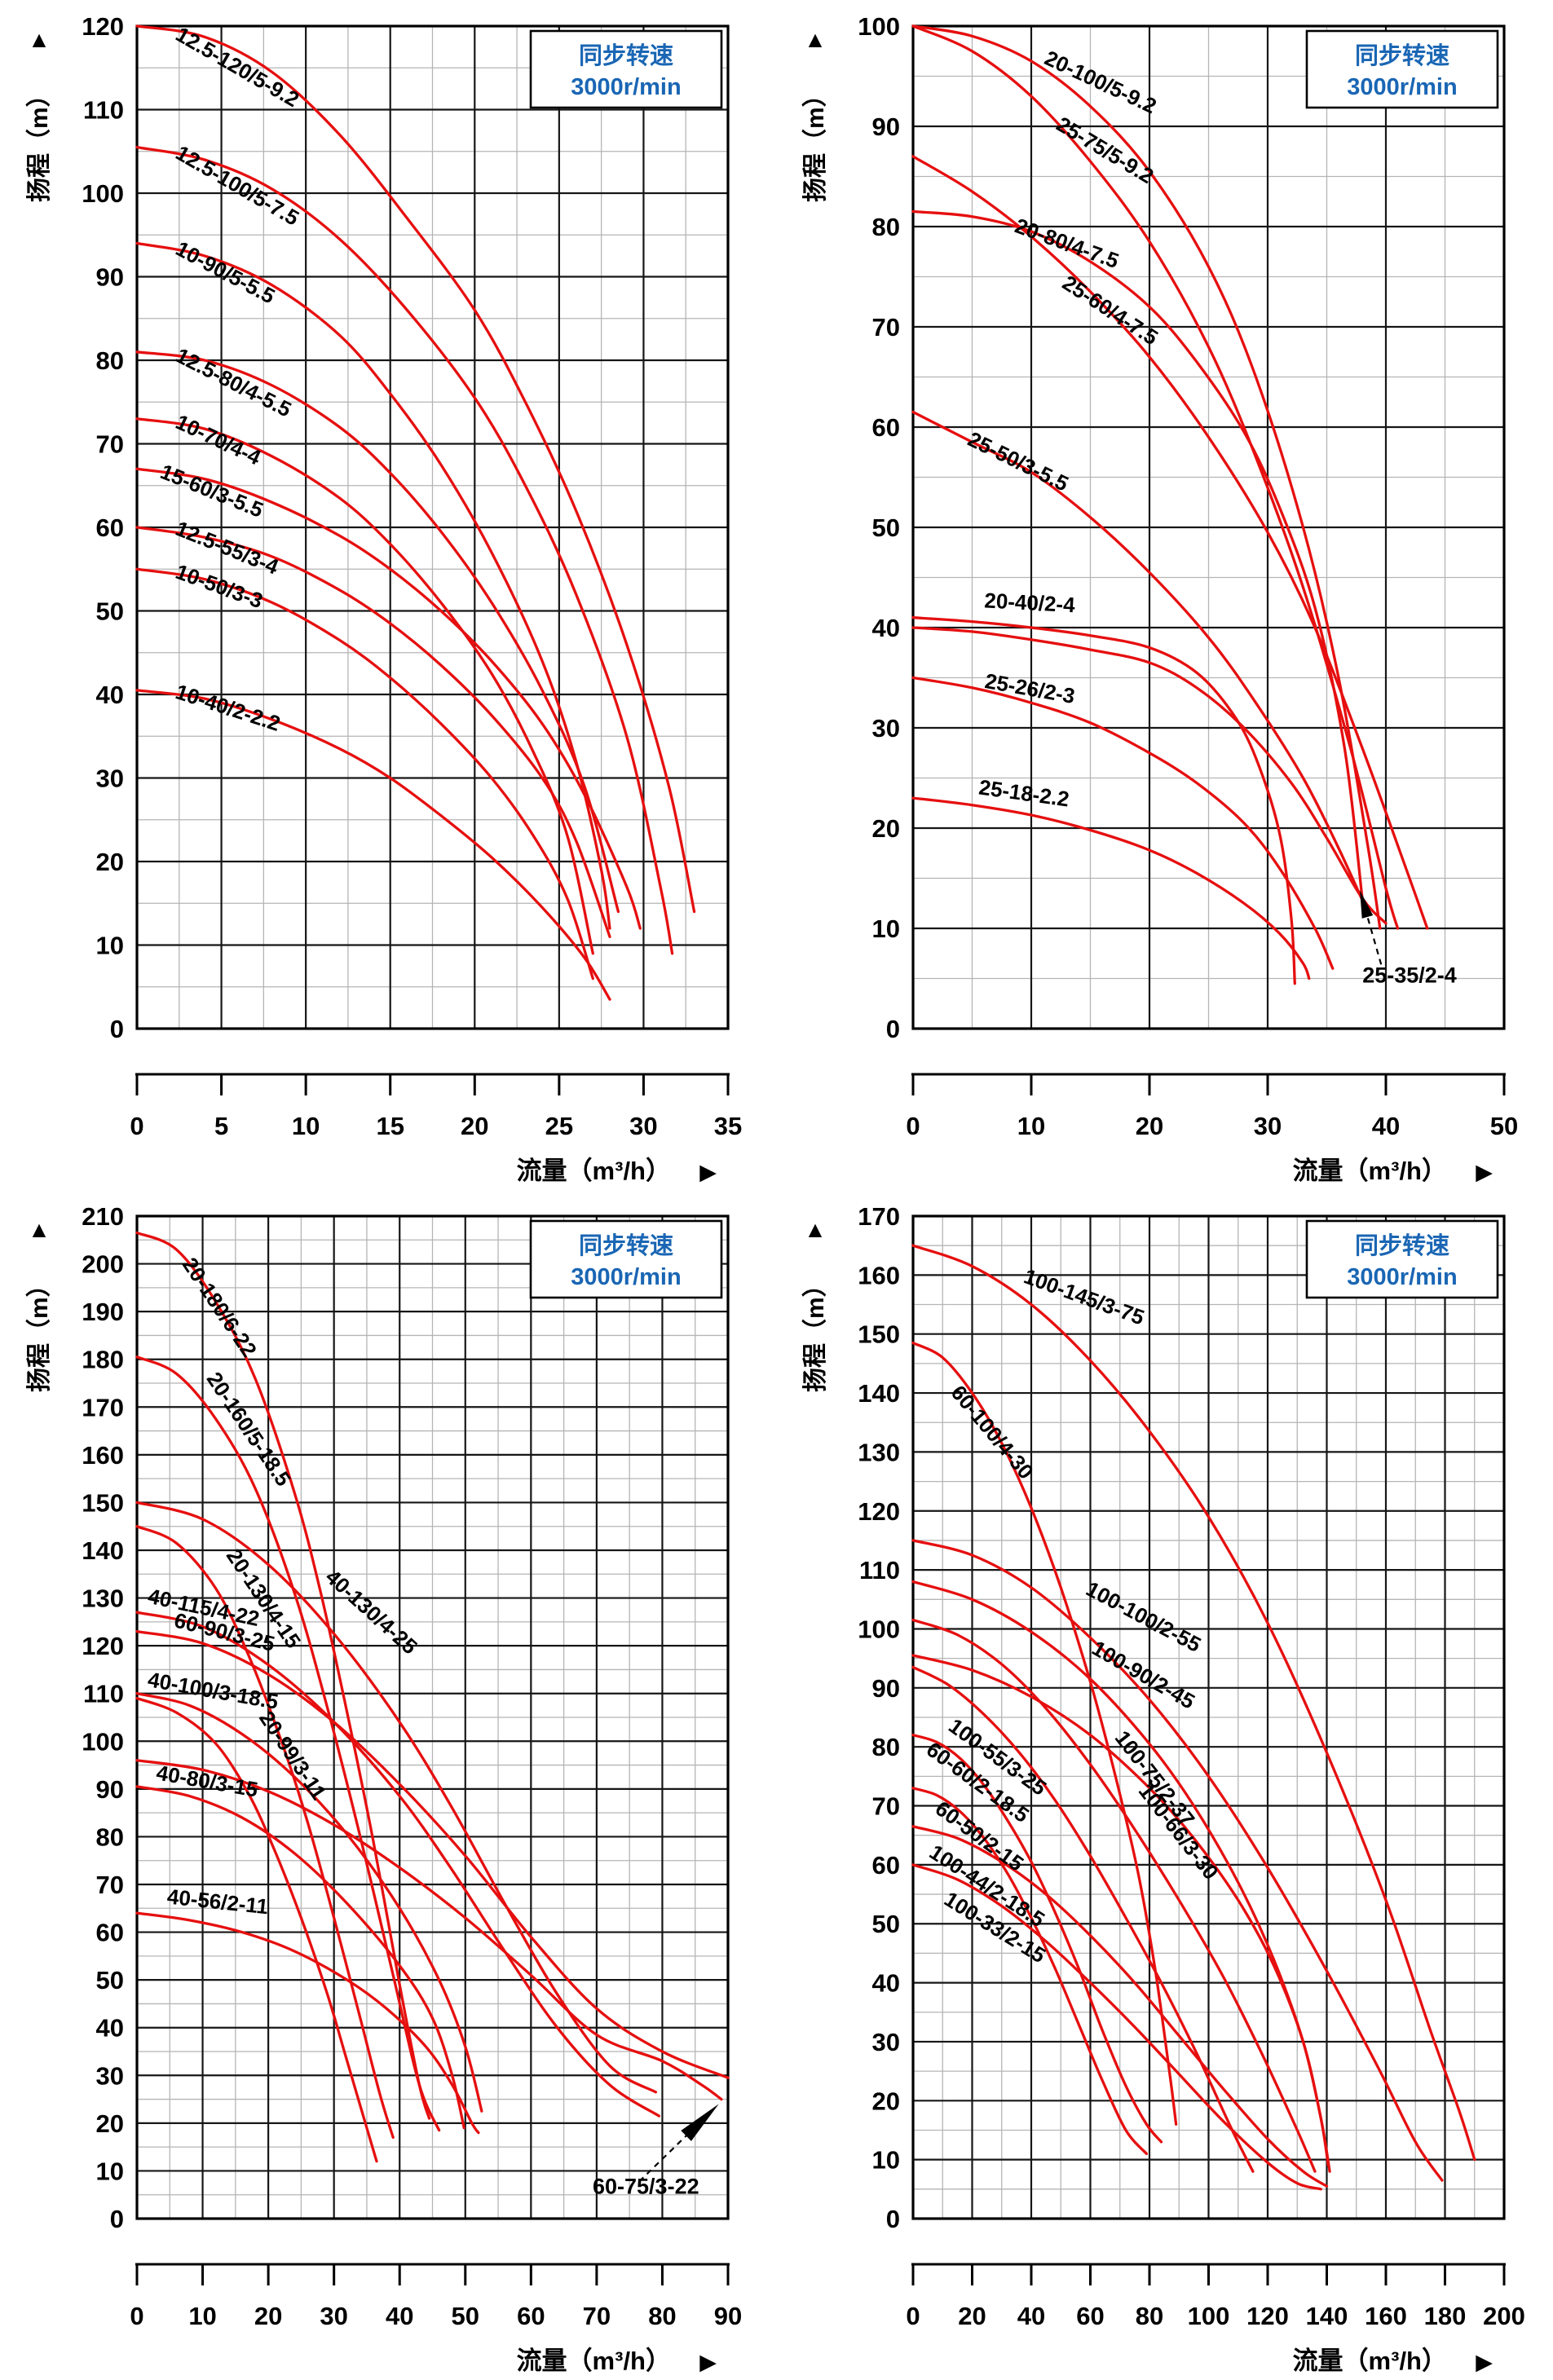 This screenshot has height=2380, width=1553. I want to click on y-tick-label: 140, so click(103, 1551).